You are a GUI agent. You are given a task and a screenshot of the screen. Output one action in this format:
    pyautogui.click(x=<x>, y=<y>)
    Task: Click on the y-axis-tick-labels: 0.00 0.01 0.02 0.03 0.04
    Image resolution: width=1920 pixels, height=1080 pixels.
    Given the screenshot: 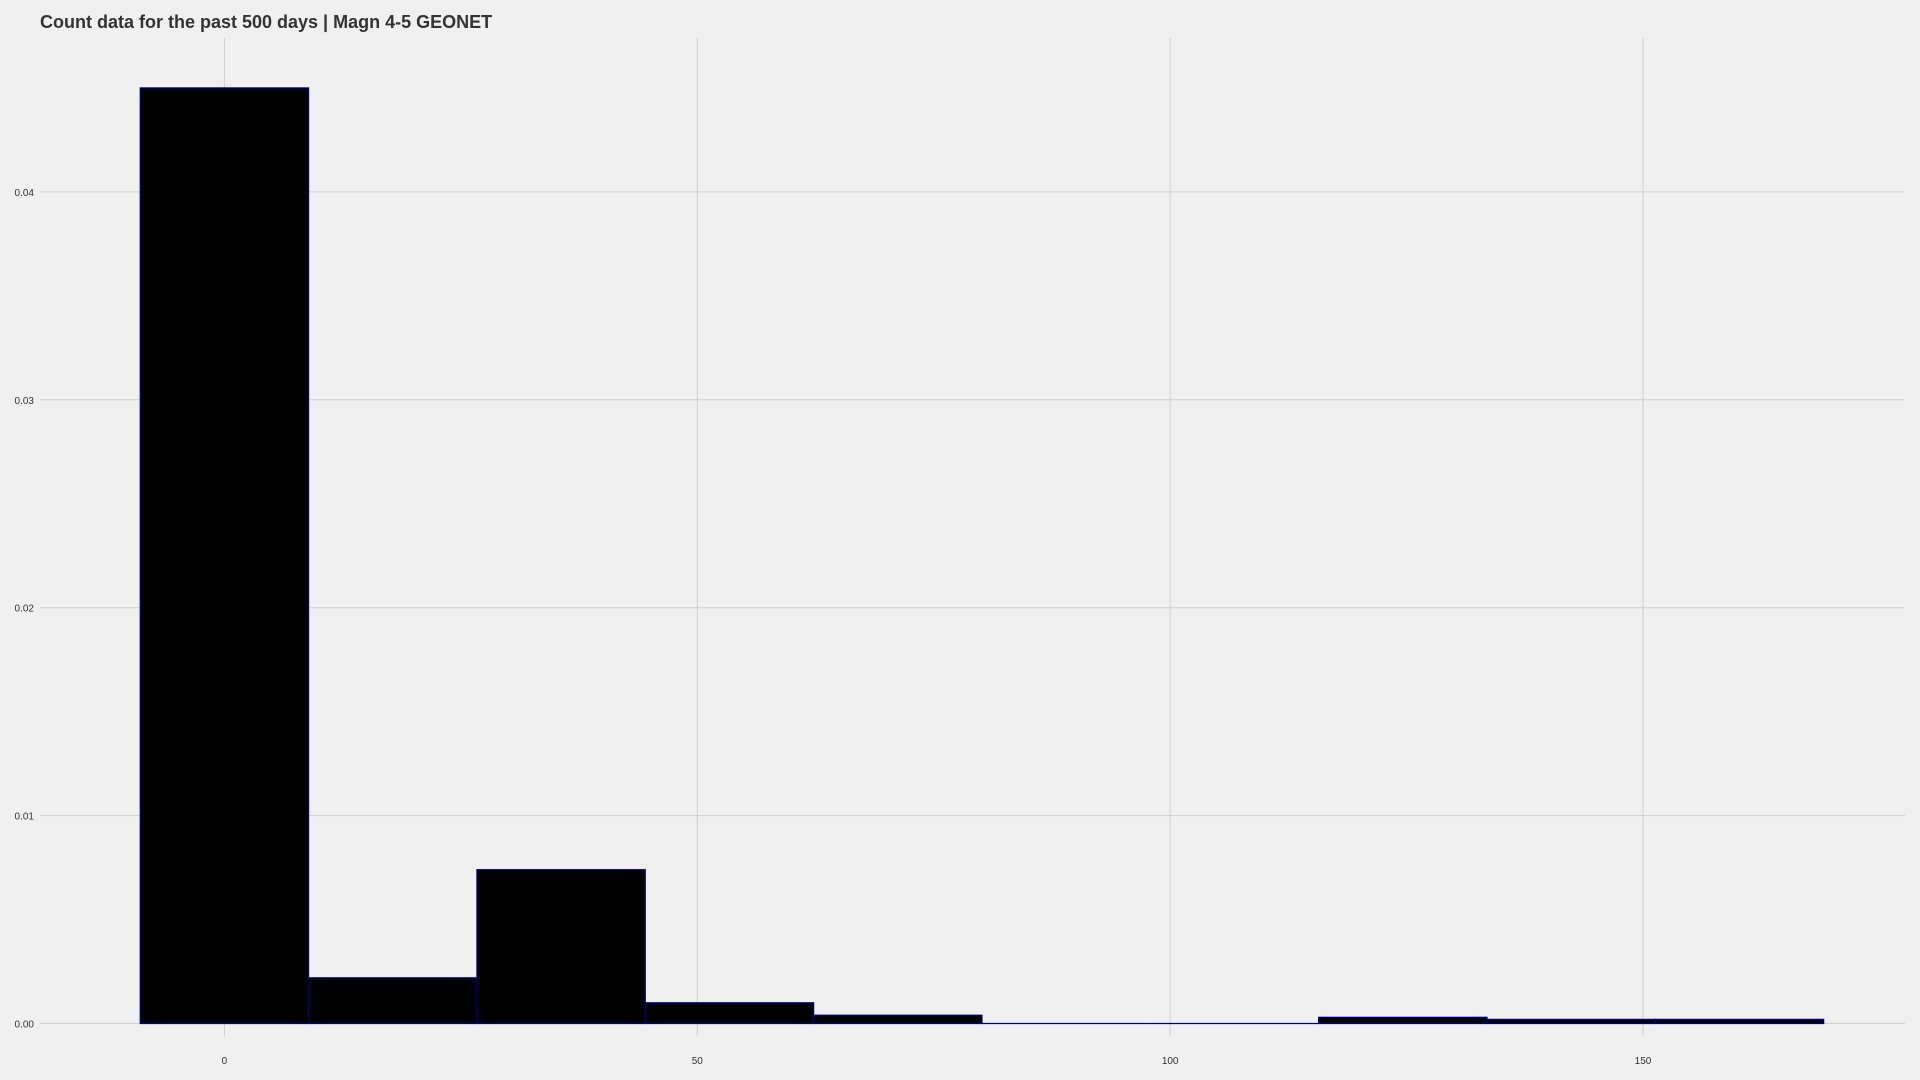 What is the action you would take?
    pyautogui.click(x=25, y=609)
    